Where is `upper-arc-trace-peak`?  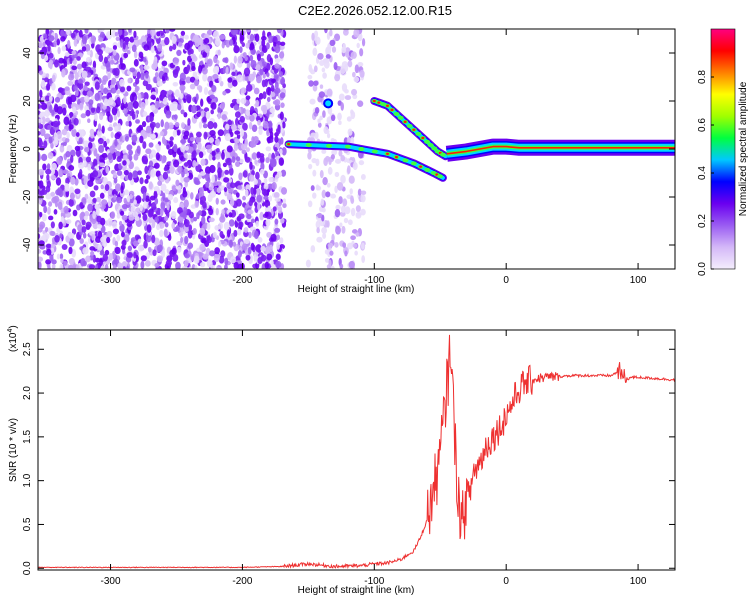
upper-arc-trace-peak is located at coordinates (396, 113).